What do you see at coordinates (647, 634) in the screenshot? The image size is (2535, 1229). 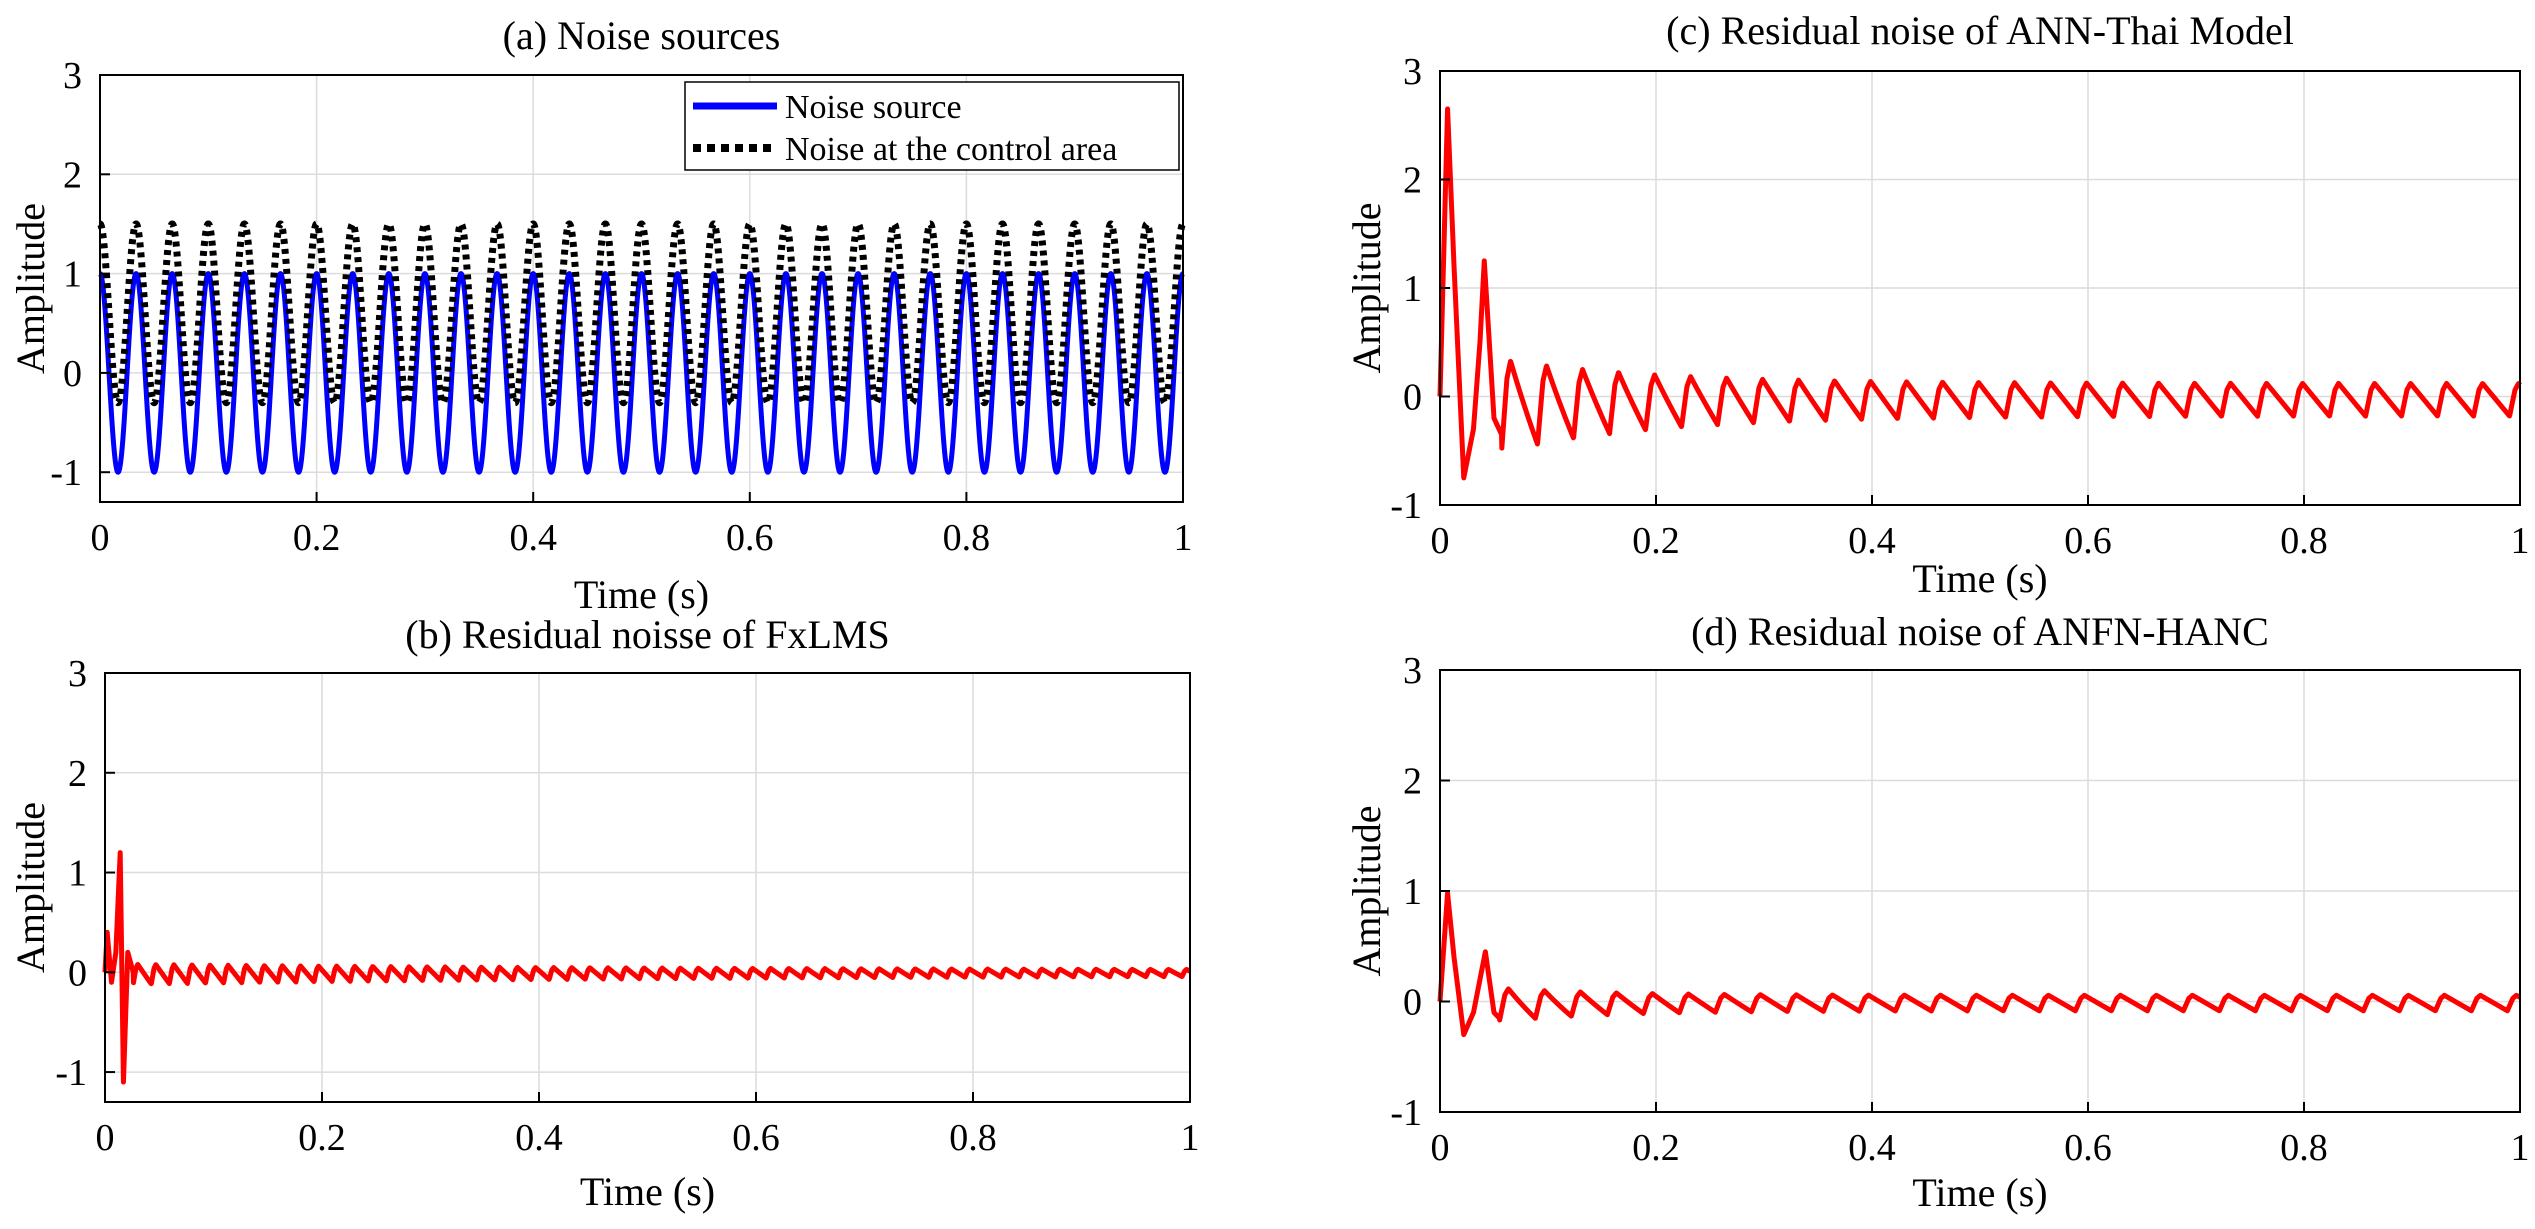 I see `chart-title: (b) Residual noisse of FxLMS` at bounding box center [647, 634].